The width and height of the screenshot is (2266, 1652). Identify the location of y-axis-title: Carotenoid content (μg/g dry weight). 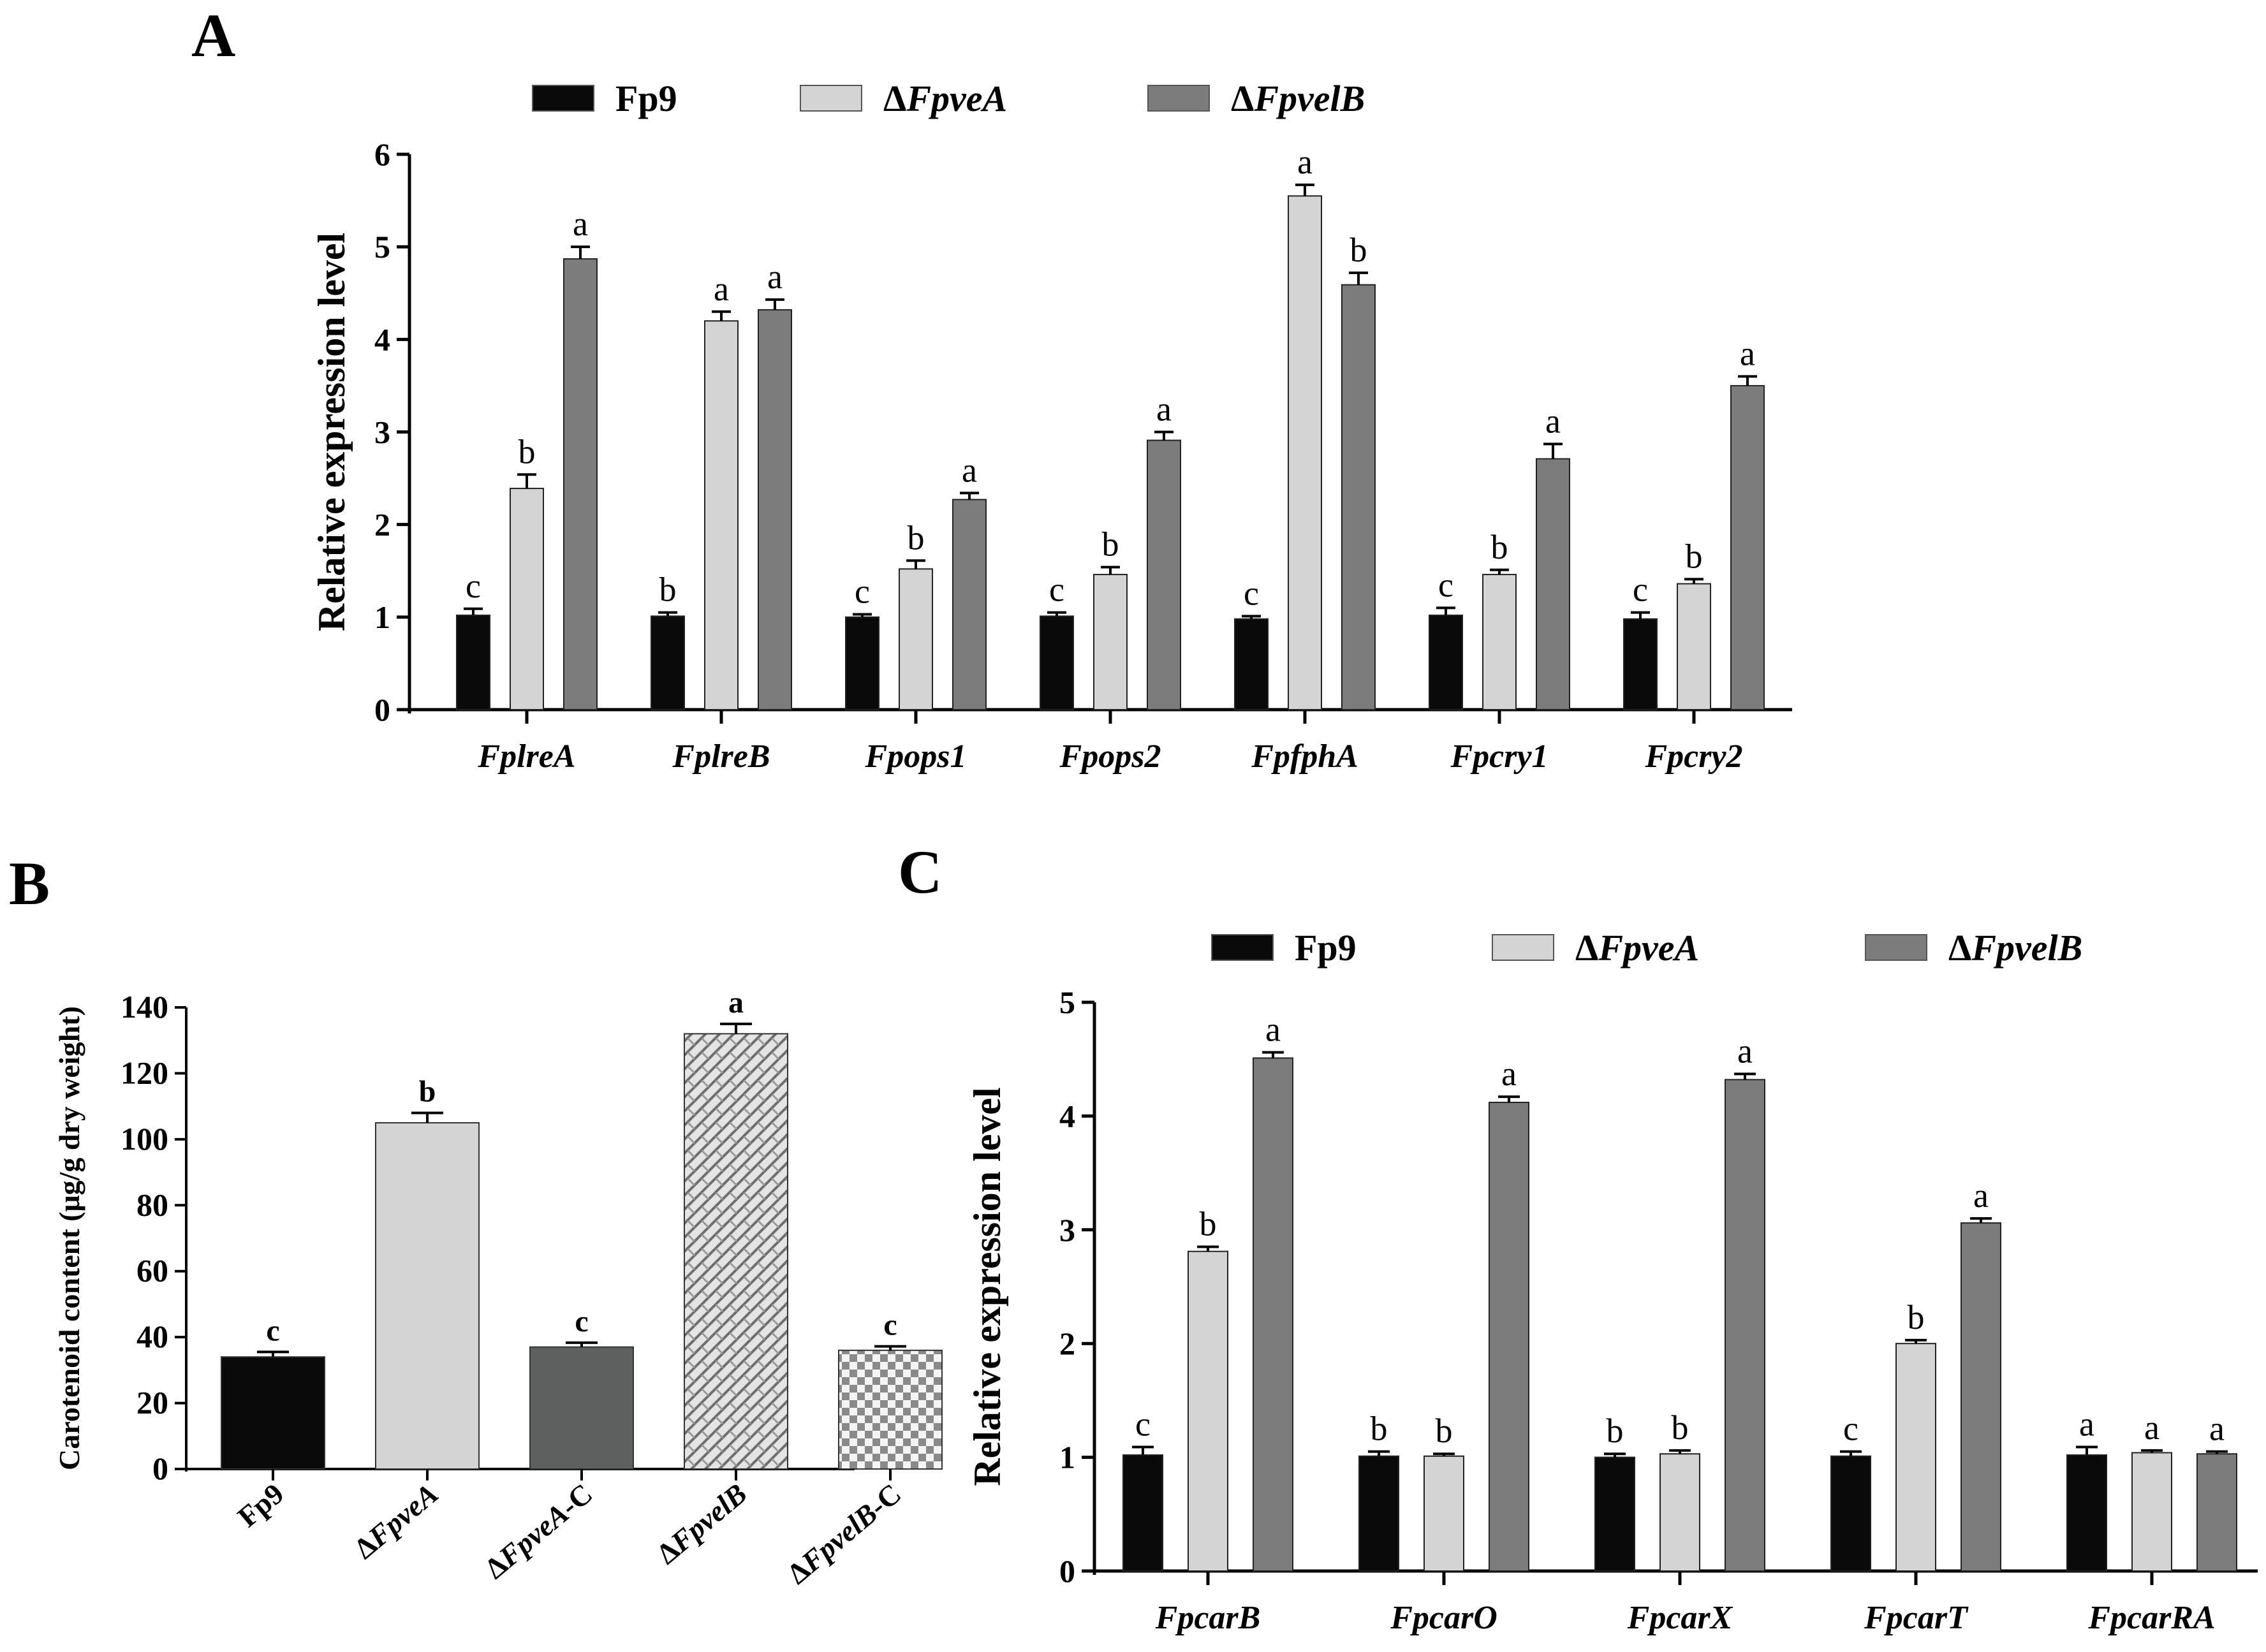
(69, 1238).